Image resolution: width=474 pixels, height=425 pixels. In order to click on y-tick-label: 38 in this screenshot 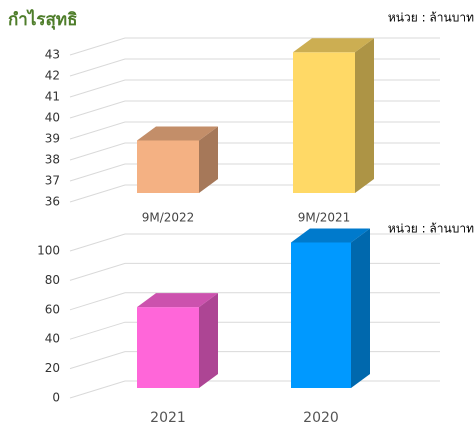, I will do `click(52, 160)`.